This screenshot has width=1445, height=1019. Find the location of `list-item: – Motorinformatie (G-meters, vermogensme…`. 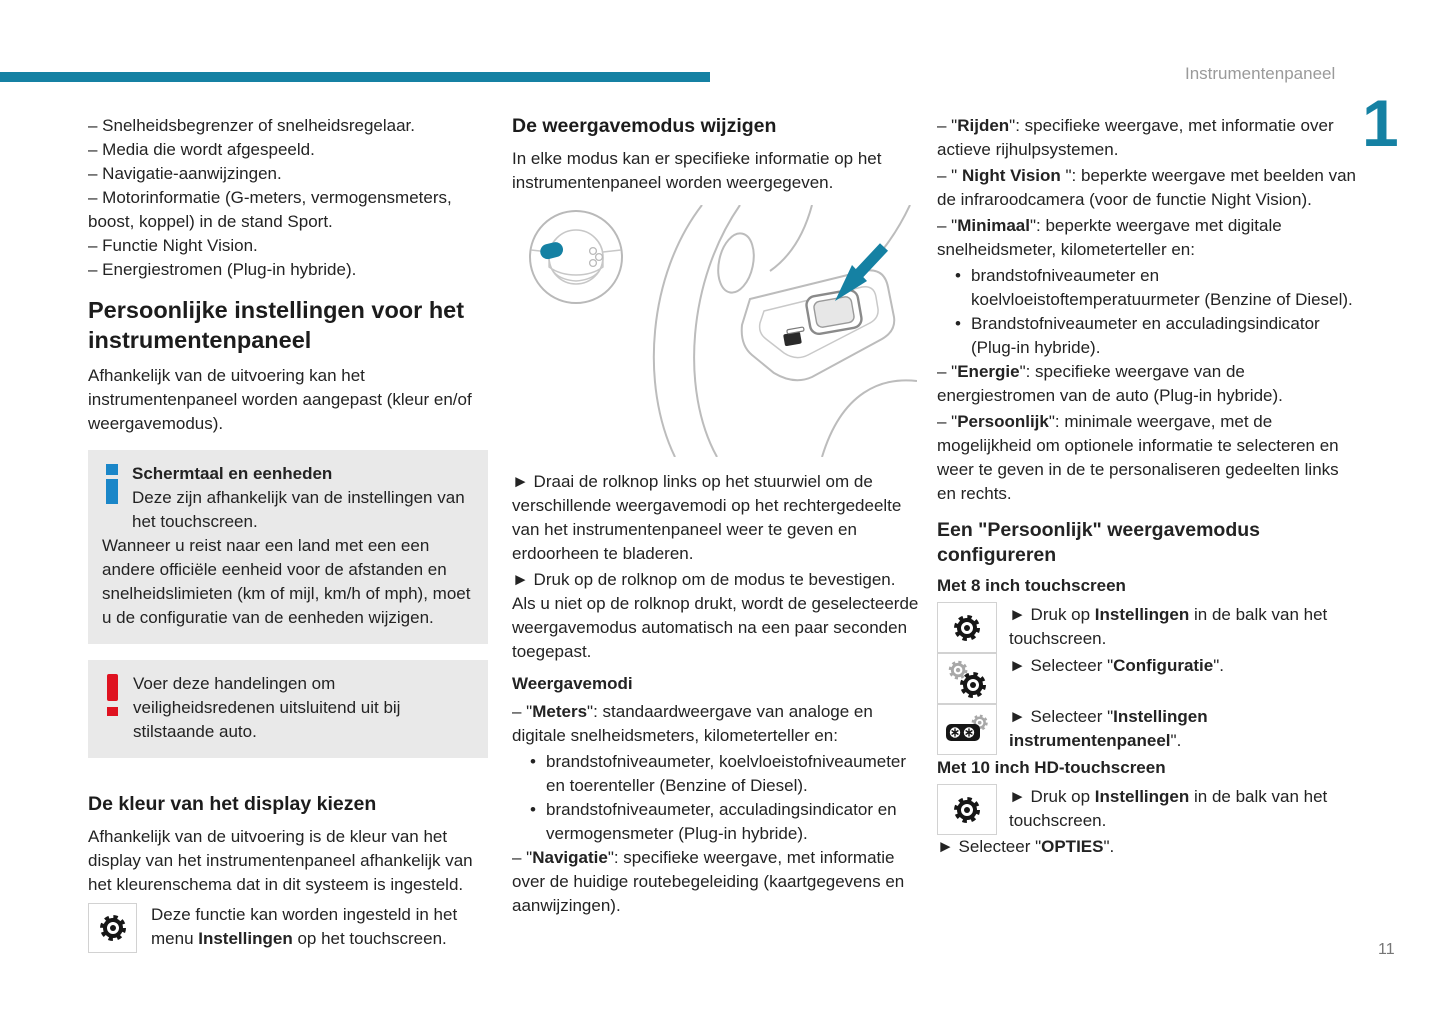

list-item: – Motorinformatie (G-meters, vermogensme… is located at coordinates (270, 209).